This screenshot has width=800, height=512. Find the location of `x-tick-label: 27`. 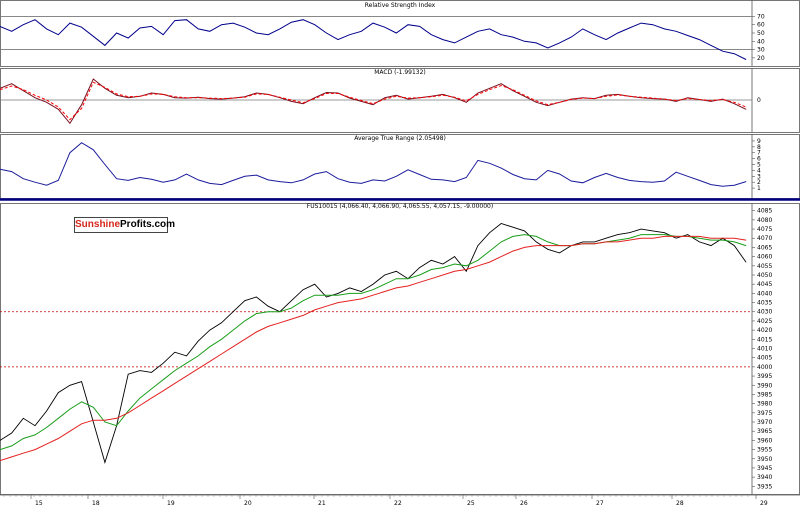

x-tick-label: 27 is located at coordinates (600, 503).